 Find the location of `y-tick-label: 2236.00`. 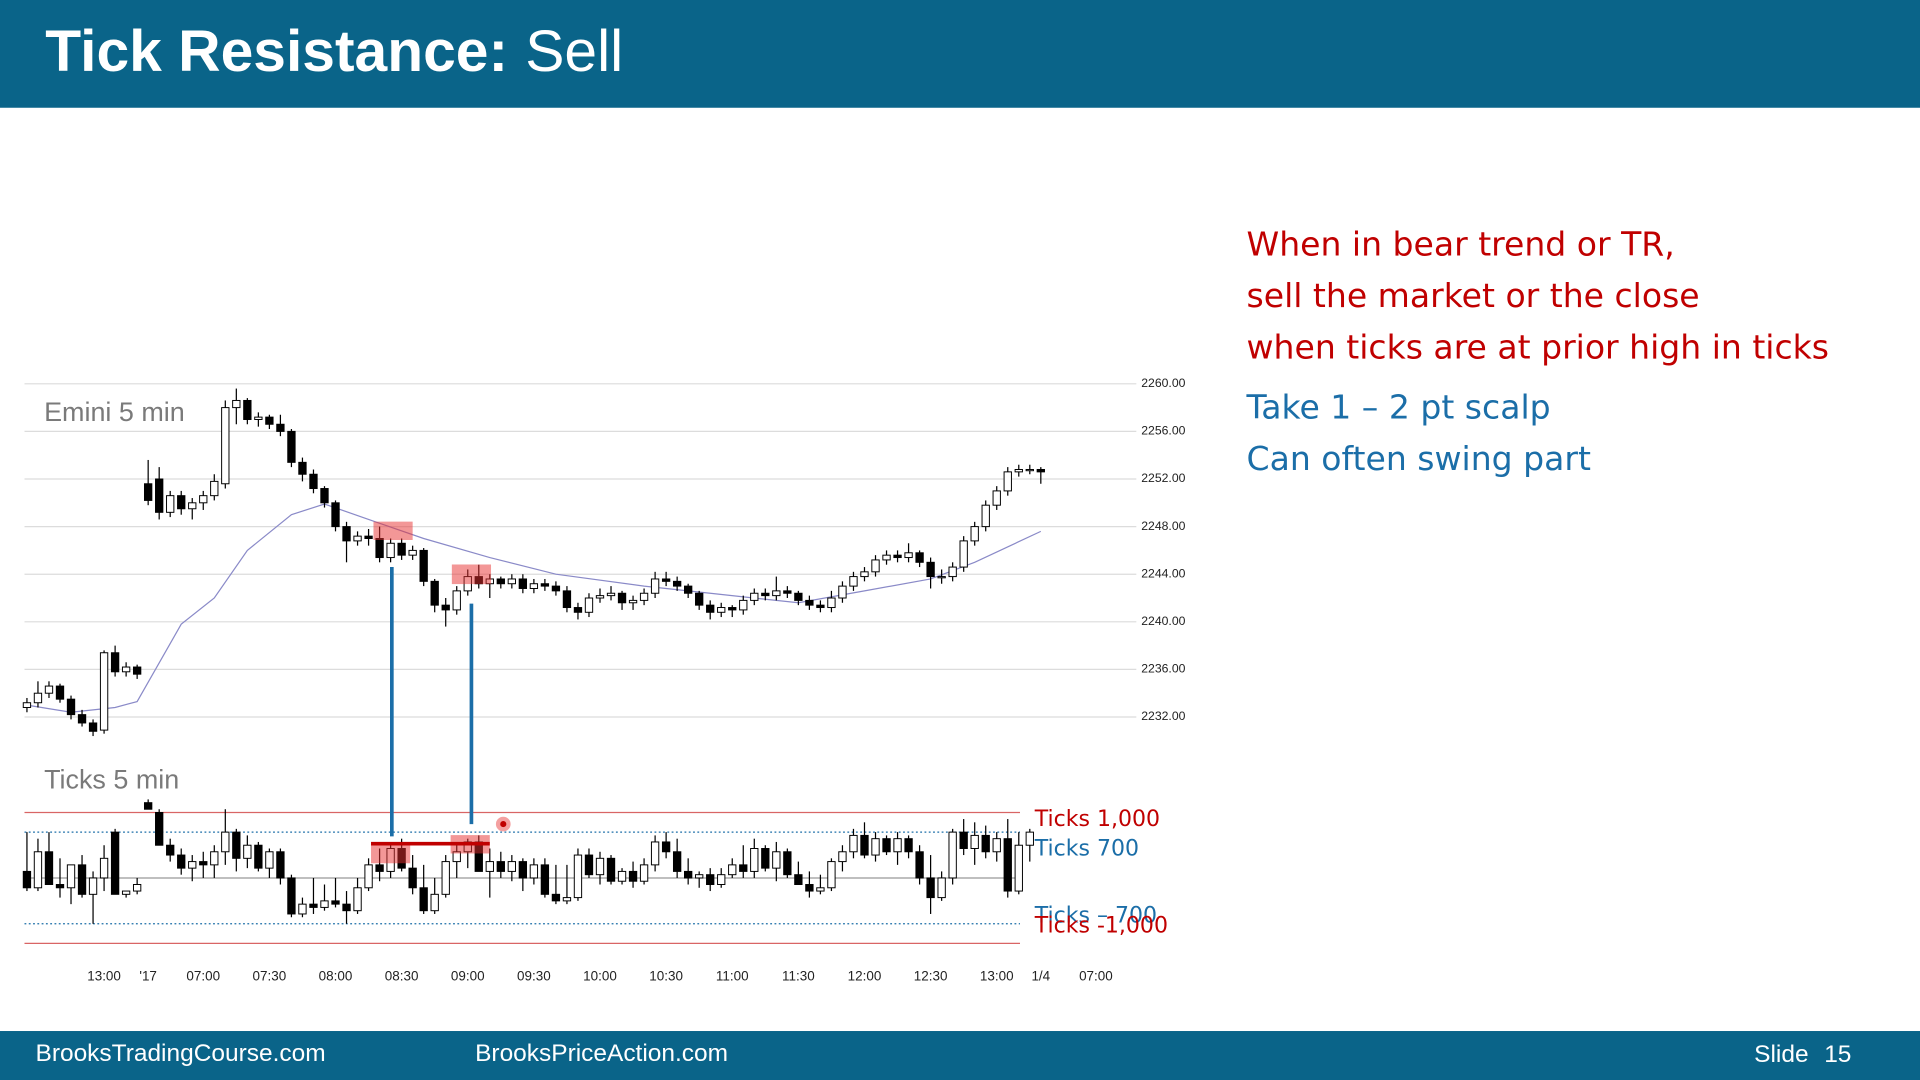

y-tick-label: 2236.00 is located at coordinates (1163, 669).